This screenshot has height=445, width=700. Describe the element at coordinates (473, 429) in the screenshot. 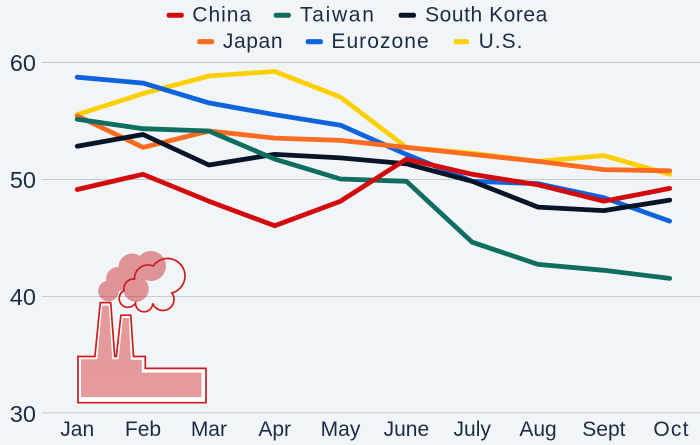

I see `svg-text: July` at that location.